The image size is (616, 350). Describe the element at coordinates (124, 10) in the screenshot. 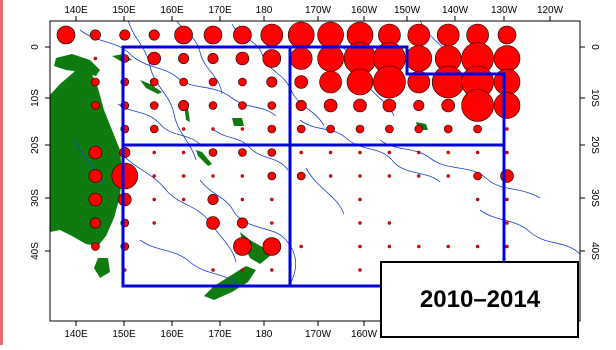

I see `x-tick-label-top: 150E` at that location.